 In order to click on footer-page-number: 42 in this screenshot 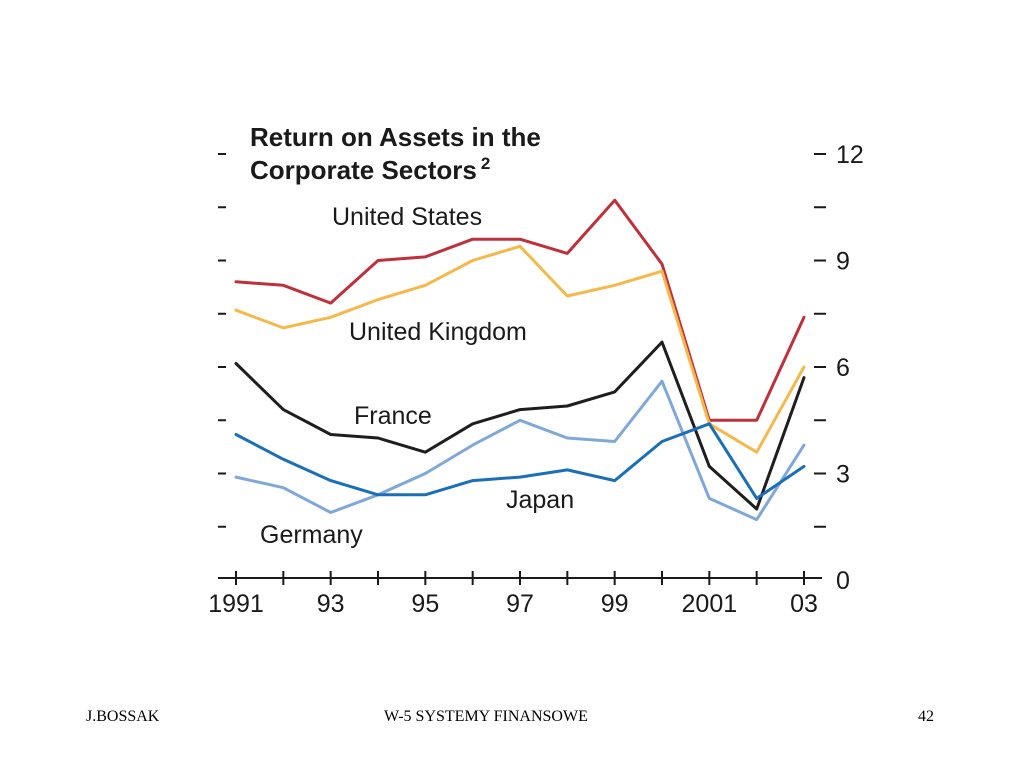, I will do `click(926, 716)`.